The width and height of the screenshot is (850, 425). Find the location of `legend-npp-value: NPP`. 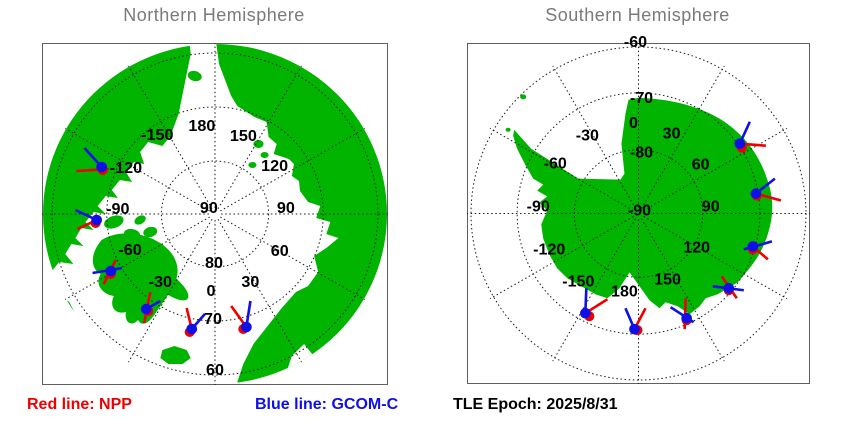

legend-npp-value: NPP is located at coordinates (115, 404).